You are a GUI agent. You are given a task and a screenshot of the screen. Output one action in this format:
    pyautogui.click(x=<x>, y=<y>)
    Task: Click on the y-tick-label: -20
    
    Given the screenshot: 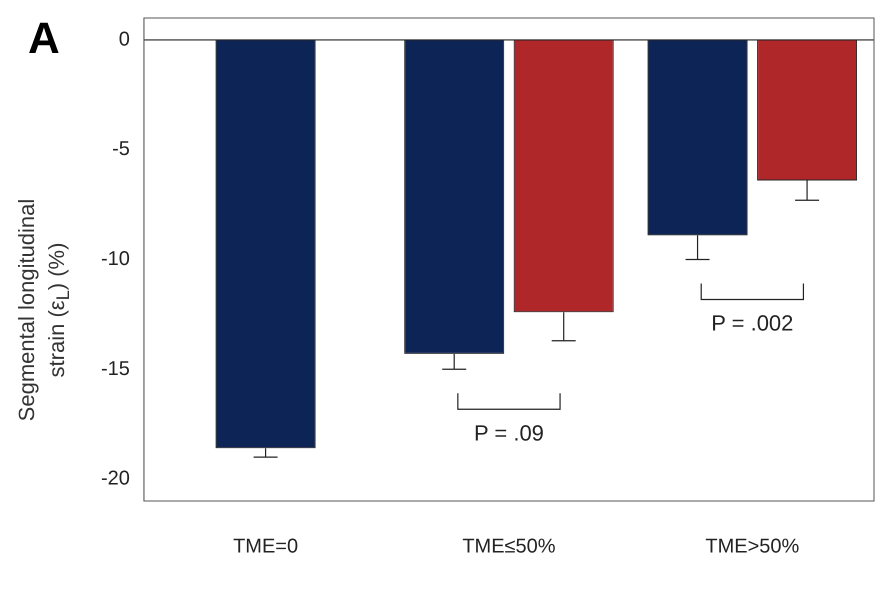 What is the action you would take?
    pyautogui.click(x=115, y=479)
    